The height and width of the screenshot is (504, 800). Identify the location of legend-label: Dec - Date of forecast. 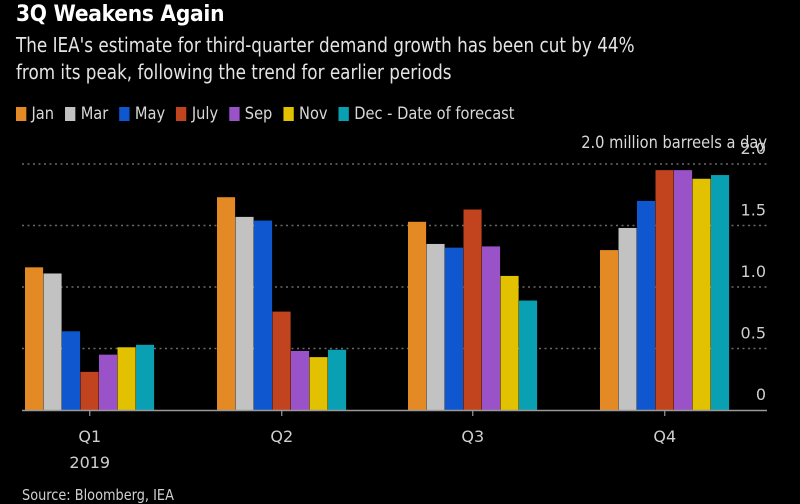
(434, 114).